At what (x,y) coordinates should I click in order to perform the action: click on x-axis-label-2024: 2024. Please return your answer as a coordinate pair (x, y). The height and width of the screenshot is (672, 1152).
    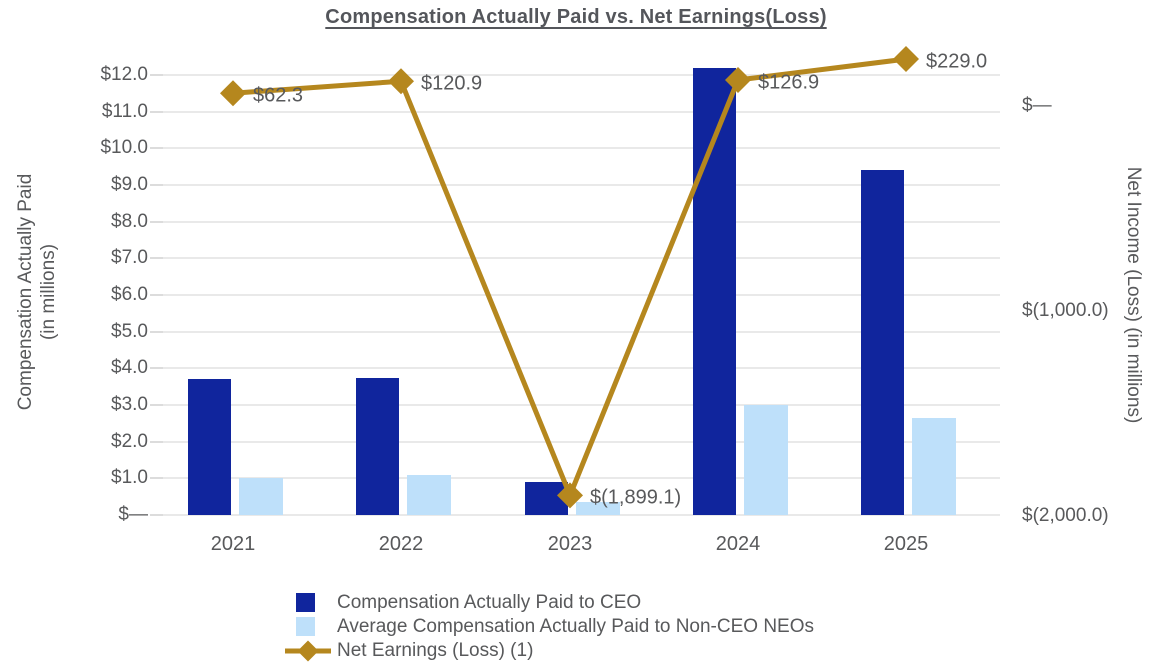
    Looking at the image, I should click on (738, 544).